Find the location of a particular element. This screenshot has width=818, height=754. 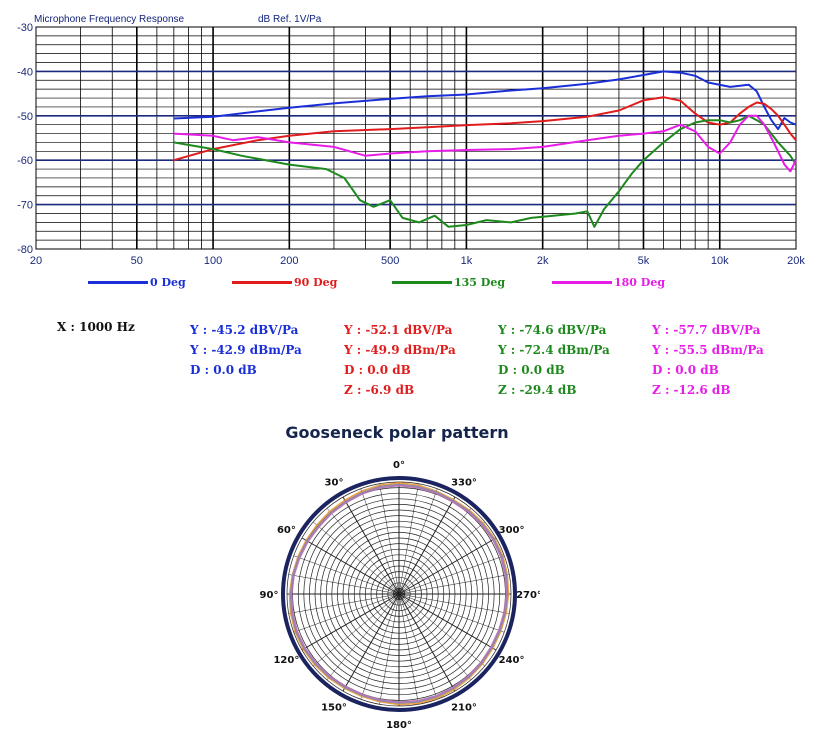

y-tick-label: -40 is located at coordinates (25, 72).